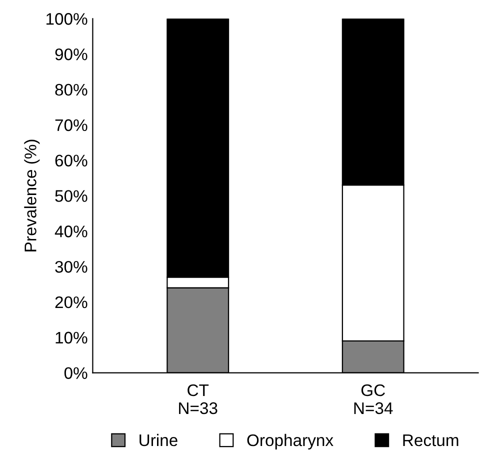  Describe the element at coordinates (290, 442) in the screenshot. I see `legend-label: Oropharynx` at that location.